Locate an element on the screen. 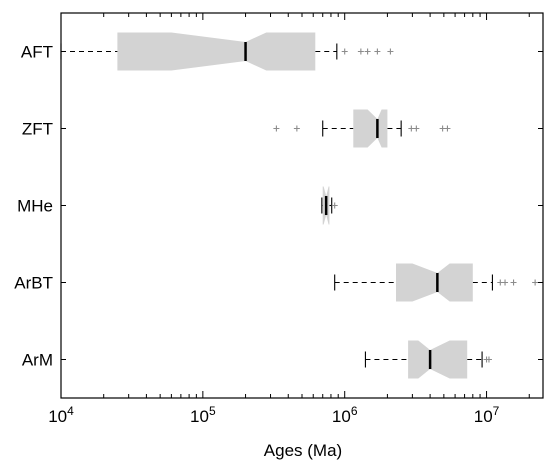  box-zft is located at coordinates (362, 128).